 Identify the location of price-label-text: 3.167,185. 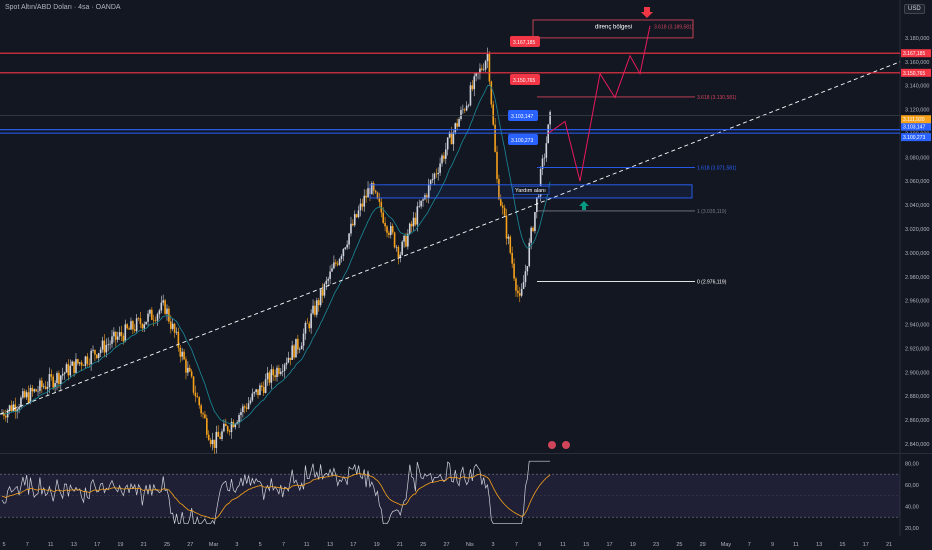
(914, 54).